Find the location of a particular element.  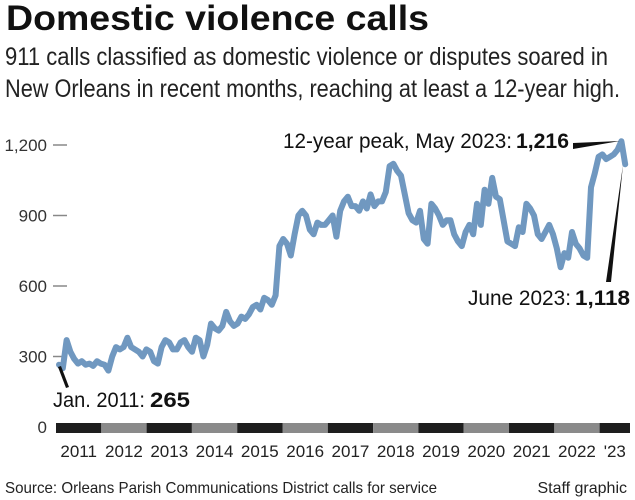

jan-annotation-value: 265 is located at coordinates (170, 400).